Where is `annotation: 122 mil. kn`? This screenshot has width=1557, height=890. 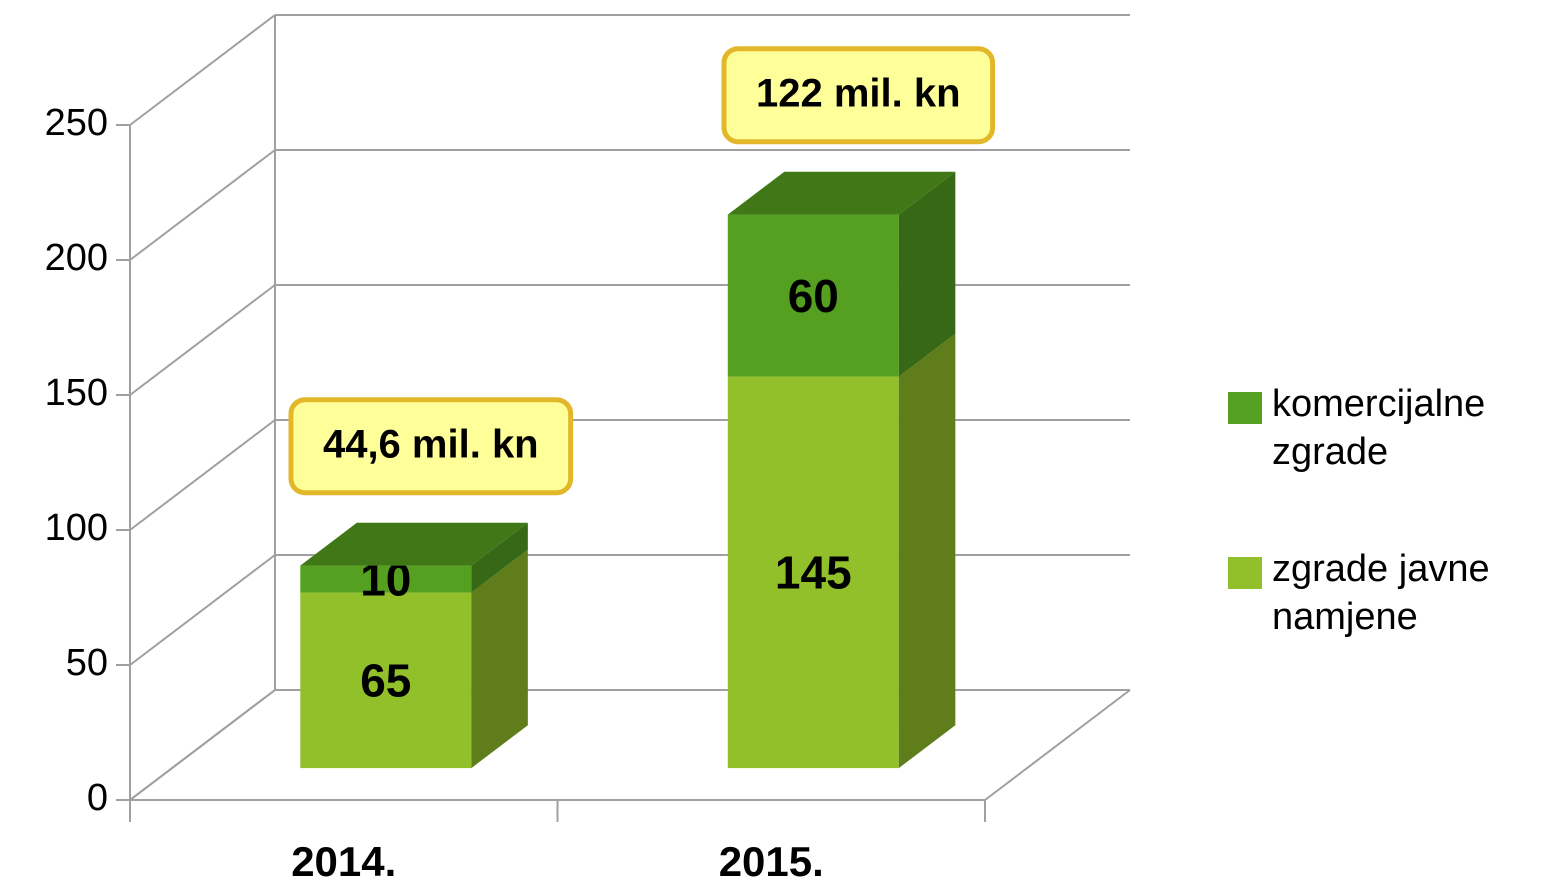 annotation: 122 mil. kn is located at coordinates (858, 95).